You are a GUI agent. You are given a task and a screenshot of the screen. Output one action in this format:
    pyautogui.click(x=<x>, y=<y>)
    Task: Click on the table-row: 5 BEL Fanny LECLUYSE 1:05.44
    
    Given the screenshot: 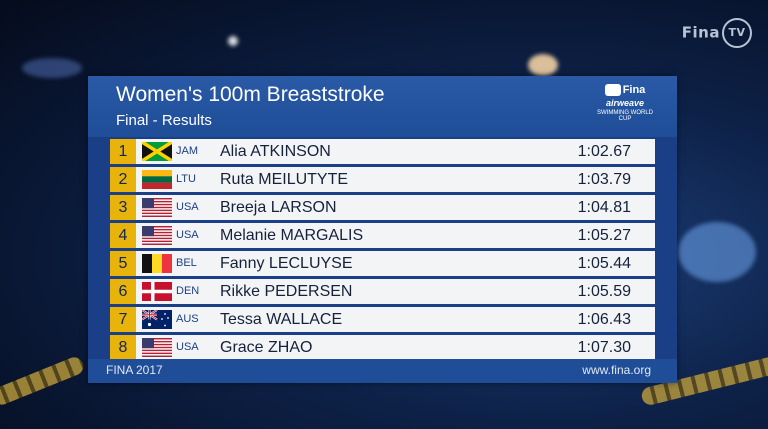 What is the action you would take?
    pyautogui.click(x=382, y=263)
    